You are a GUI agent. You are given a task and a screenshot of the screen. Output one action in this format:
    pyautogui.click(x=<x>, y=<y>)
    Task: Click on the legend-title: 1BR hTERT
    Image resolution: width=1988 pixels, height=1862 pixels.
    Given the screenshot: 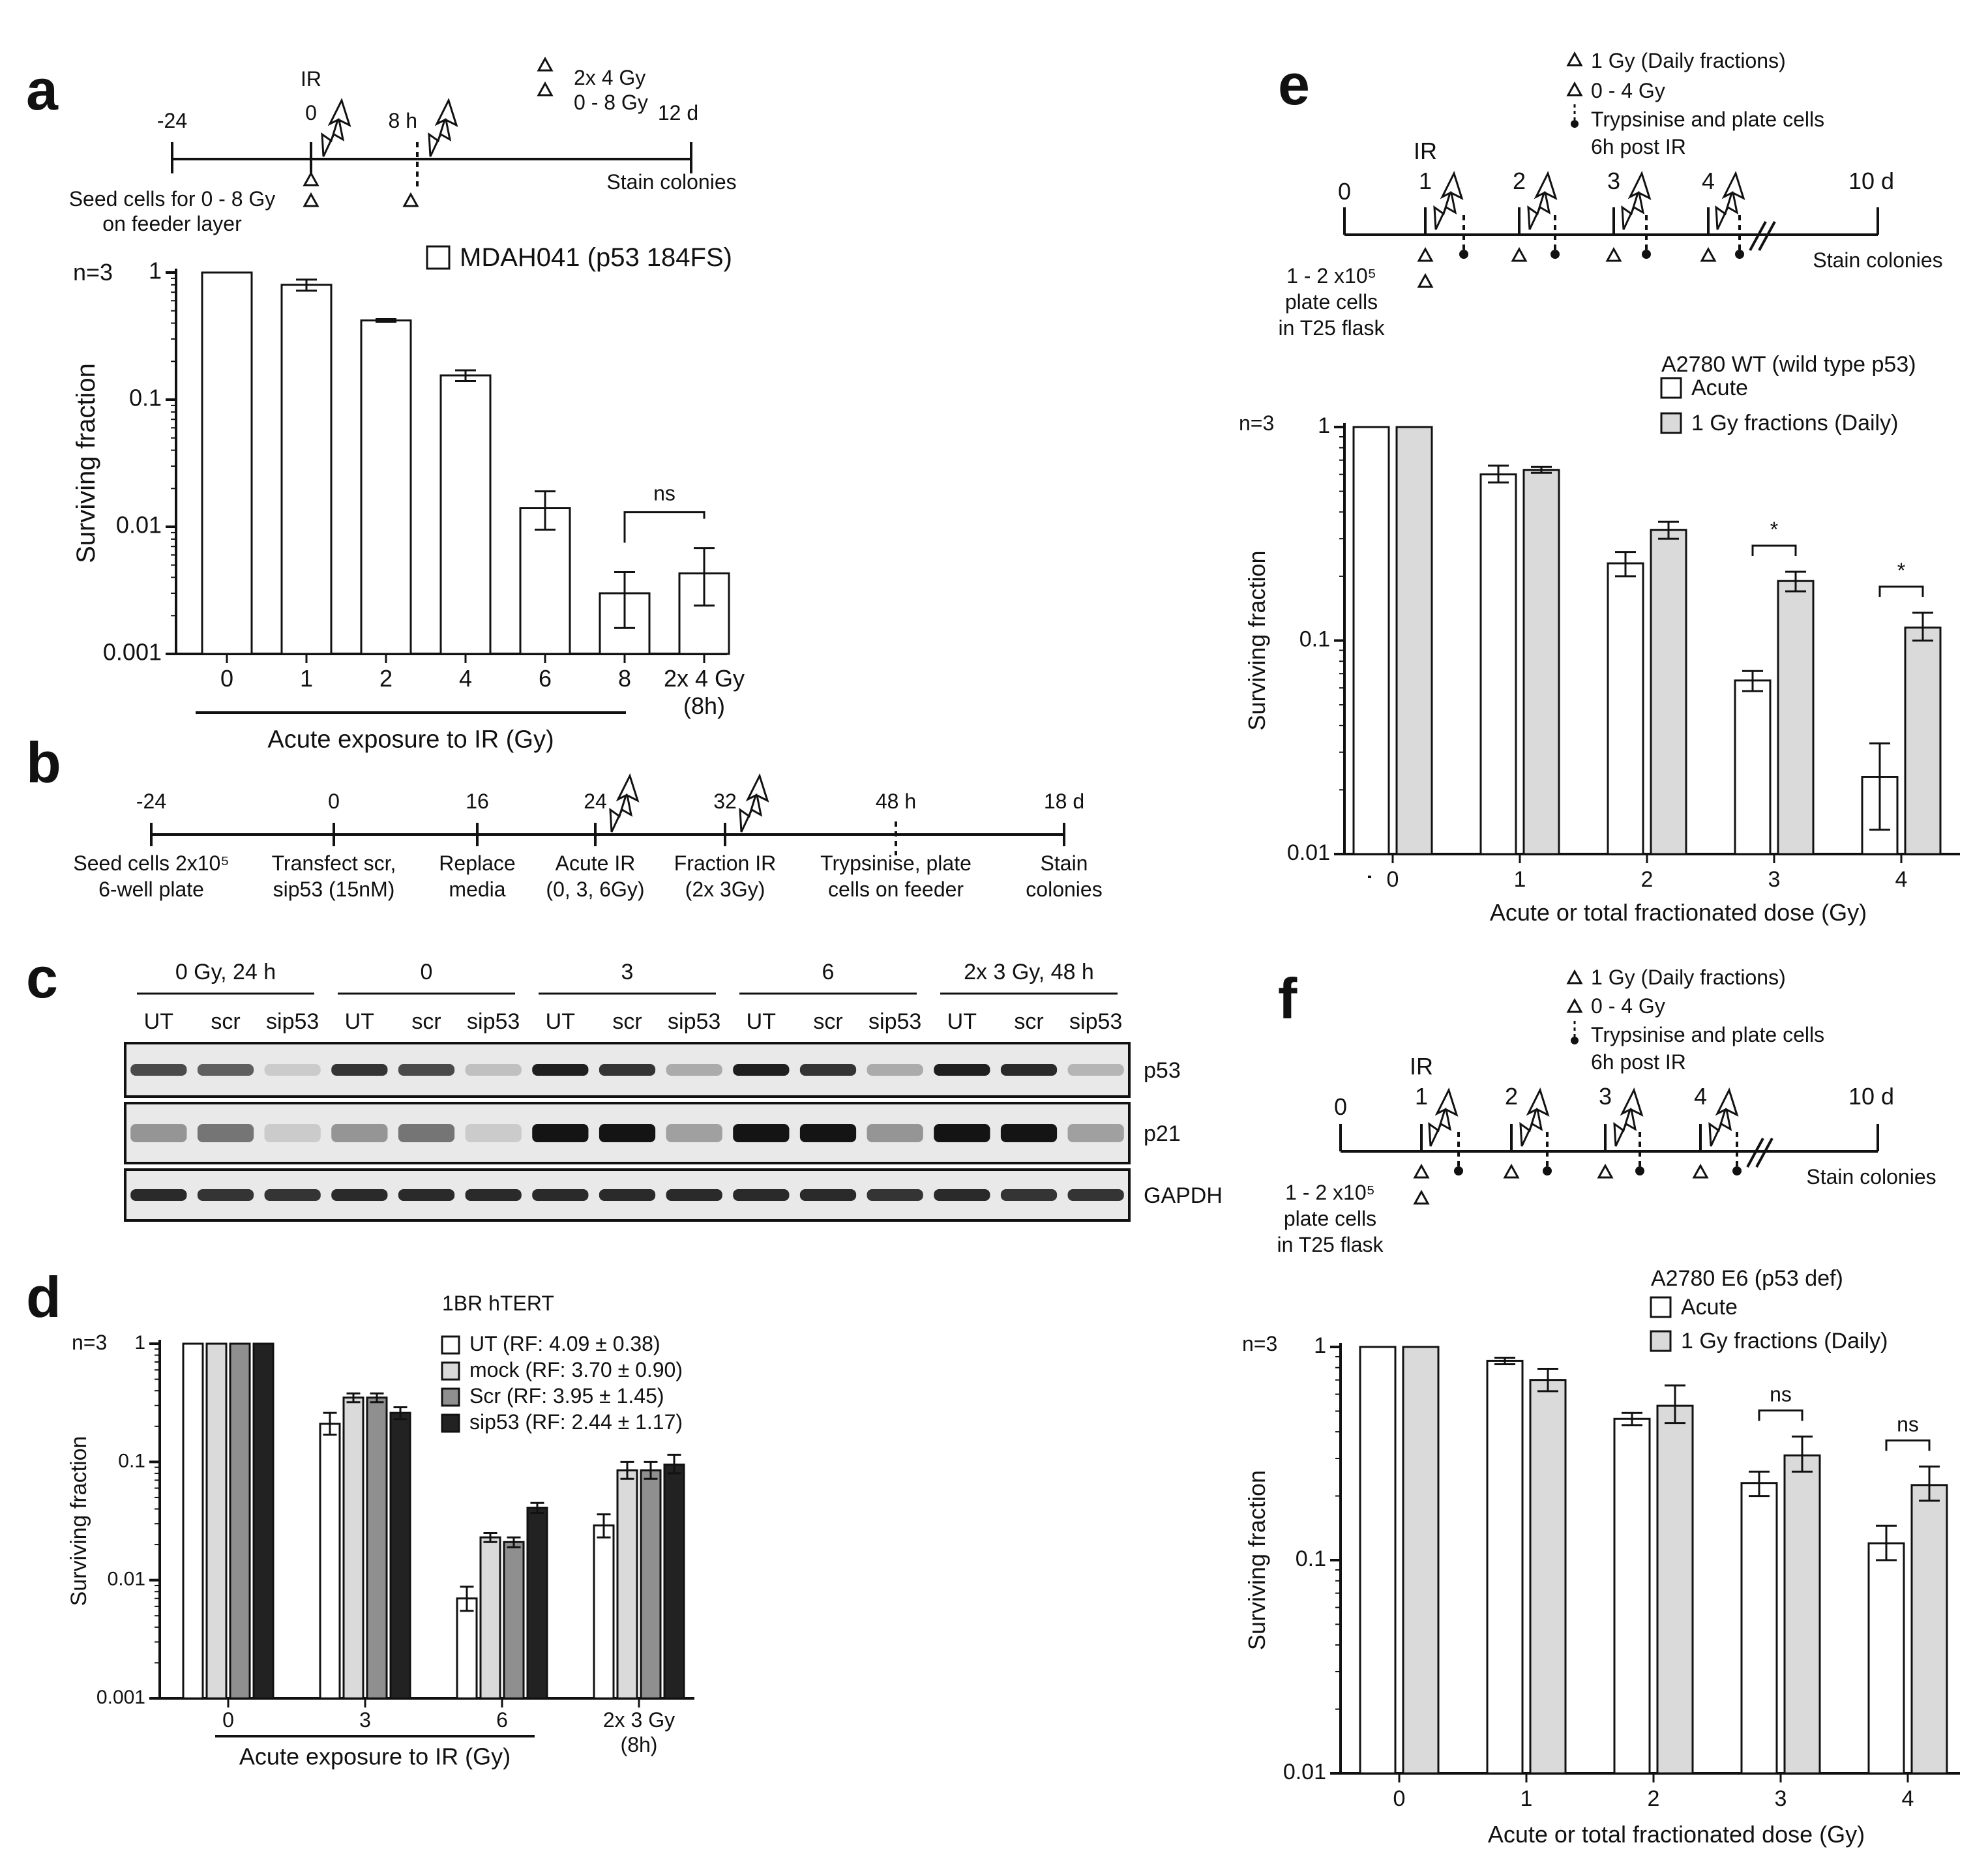 What is the action you would take?
    pyautogui.click(x=498, y=1303)
    